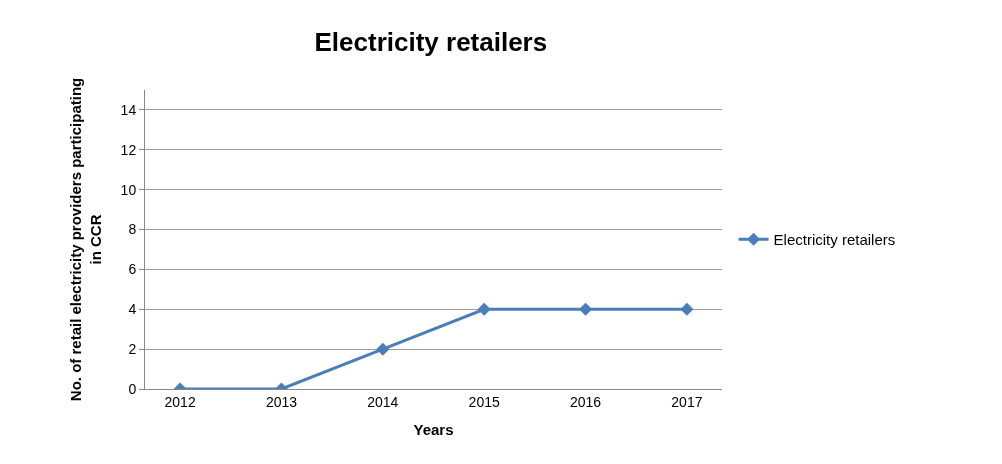 Image resolution: width=1002 pixels, height=464 pixels. Describe the element at coordinates (128, 149) in the screenshot. I see `y-tick-label: 12` at that location.